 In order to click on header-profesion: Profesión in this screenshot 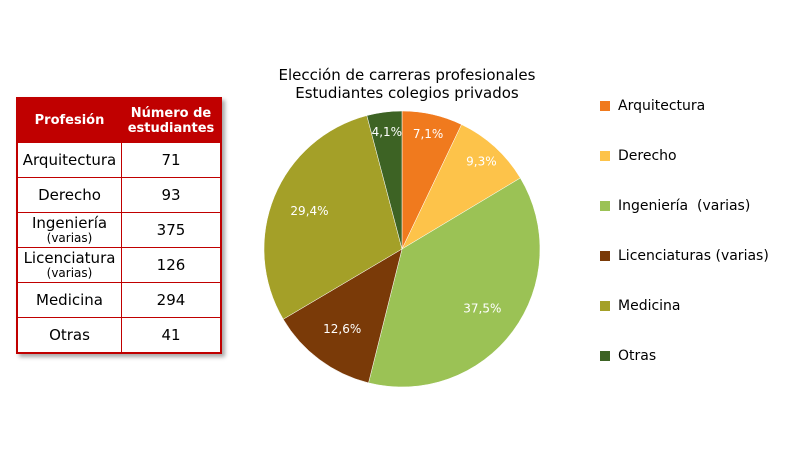, I will do `click(69, 120)`.